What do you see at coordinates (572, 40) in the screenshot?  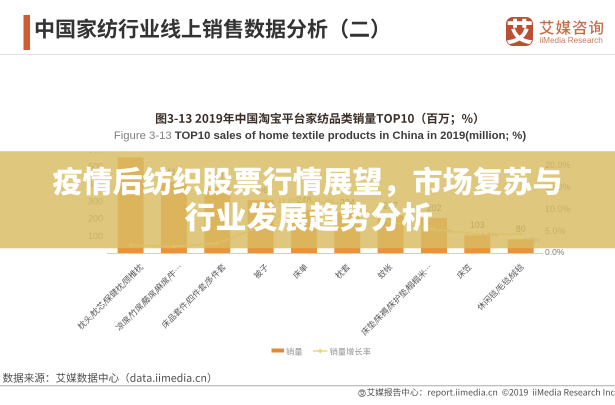 I see `svg-text: iiMedia Research` at bounding box center [572, 40].